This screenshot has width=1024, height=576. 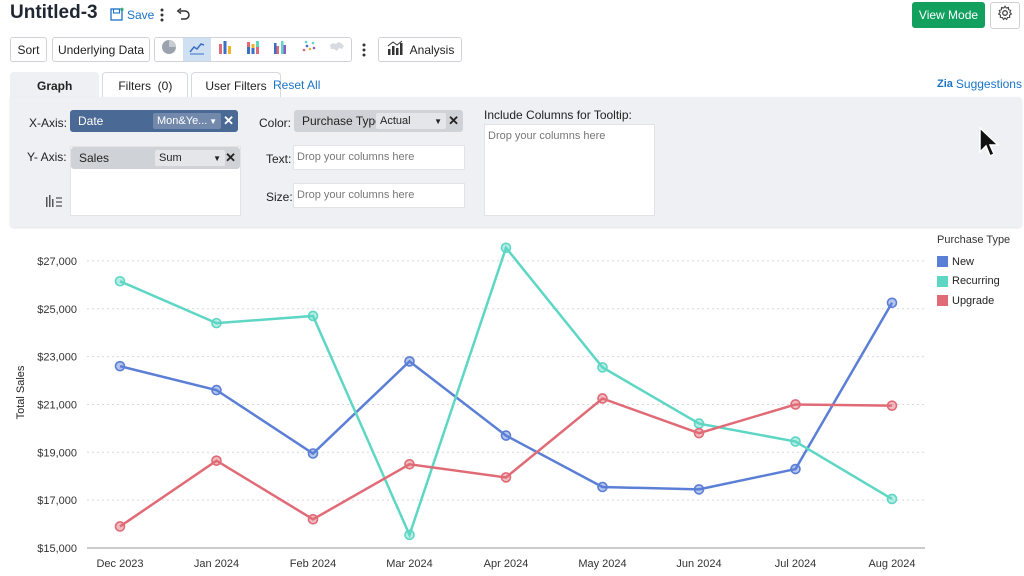 I want to click on top-bar: Untitled-3 Save View Mode, so click(x=512, y=17).